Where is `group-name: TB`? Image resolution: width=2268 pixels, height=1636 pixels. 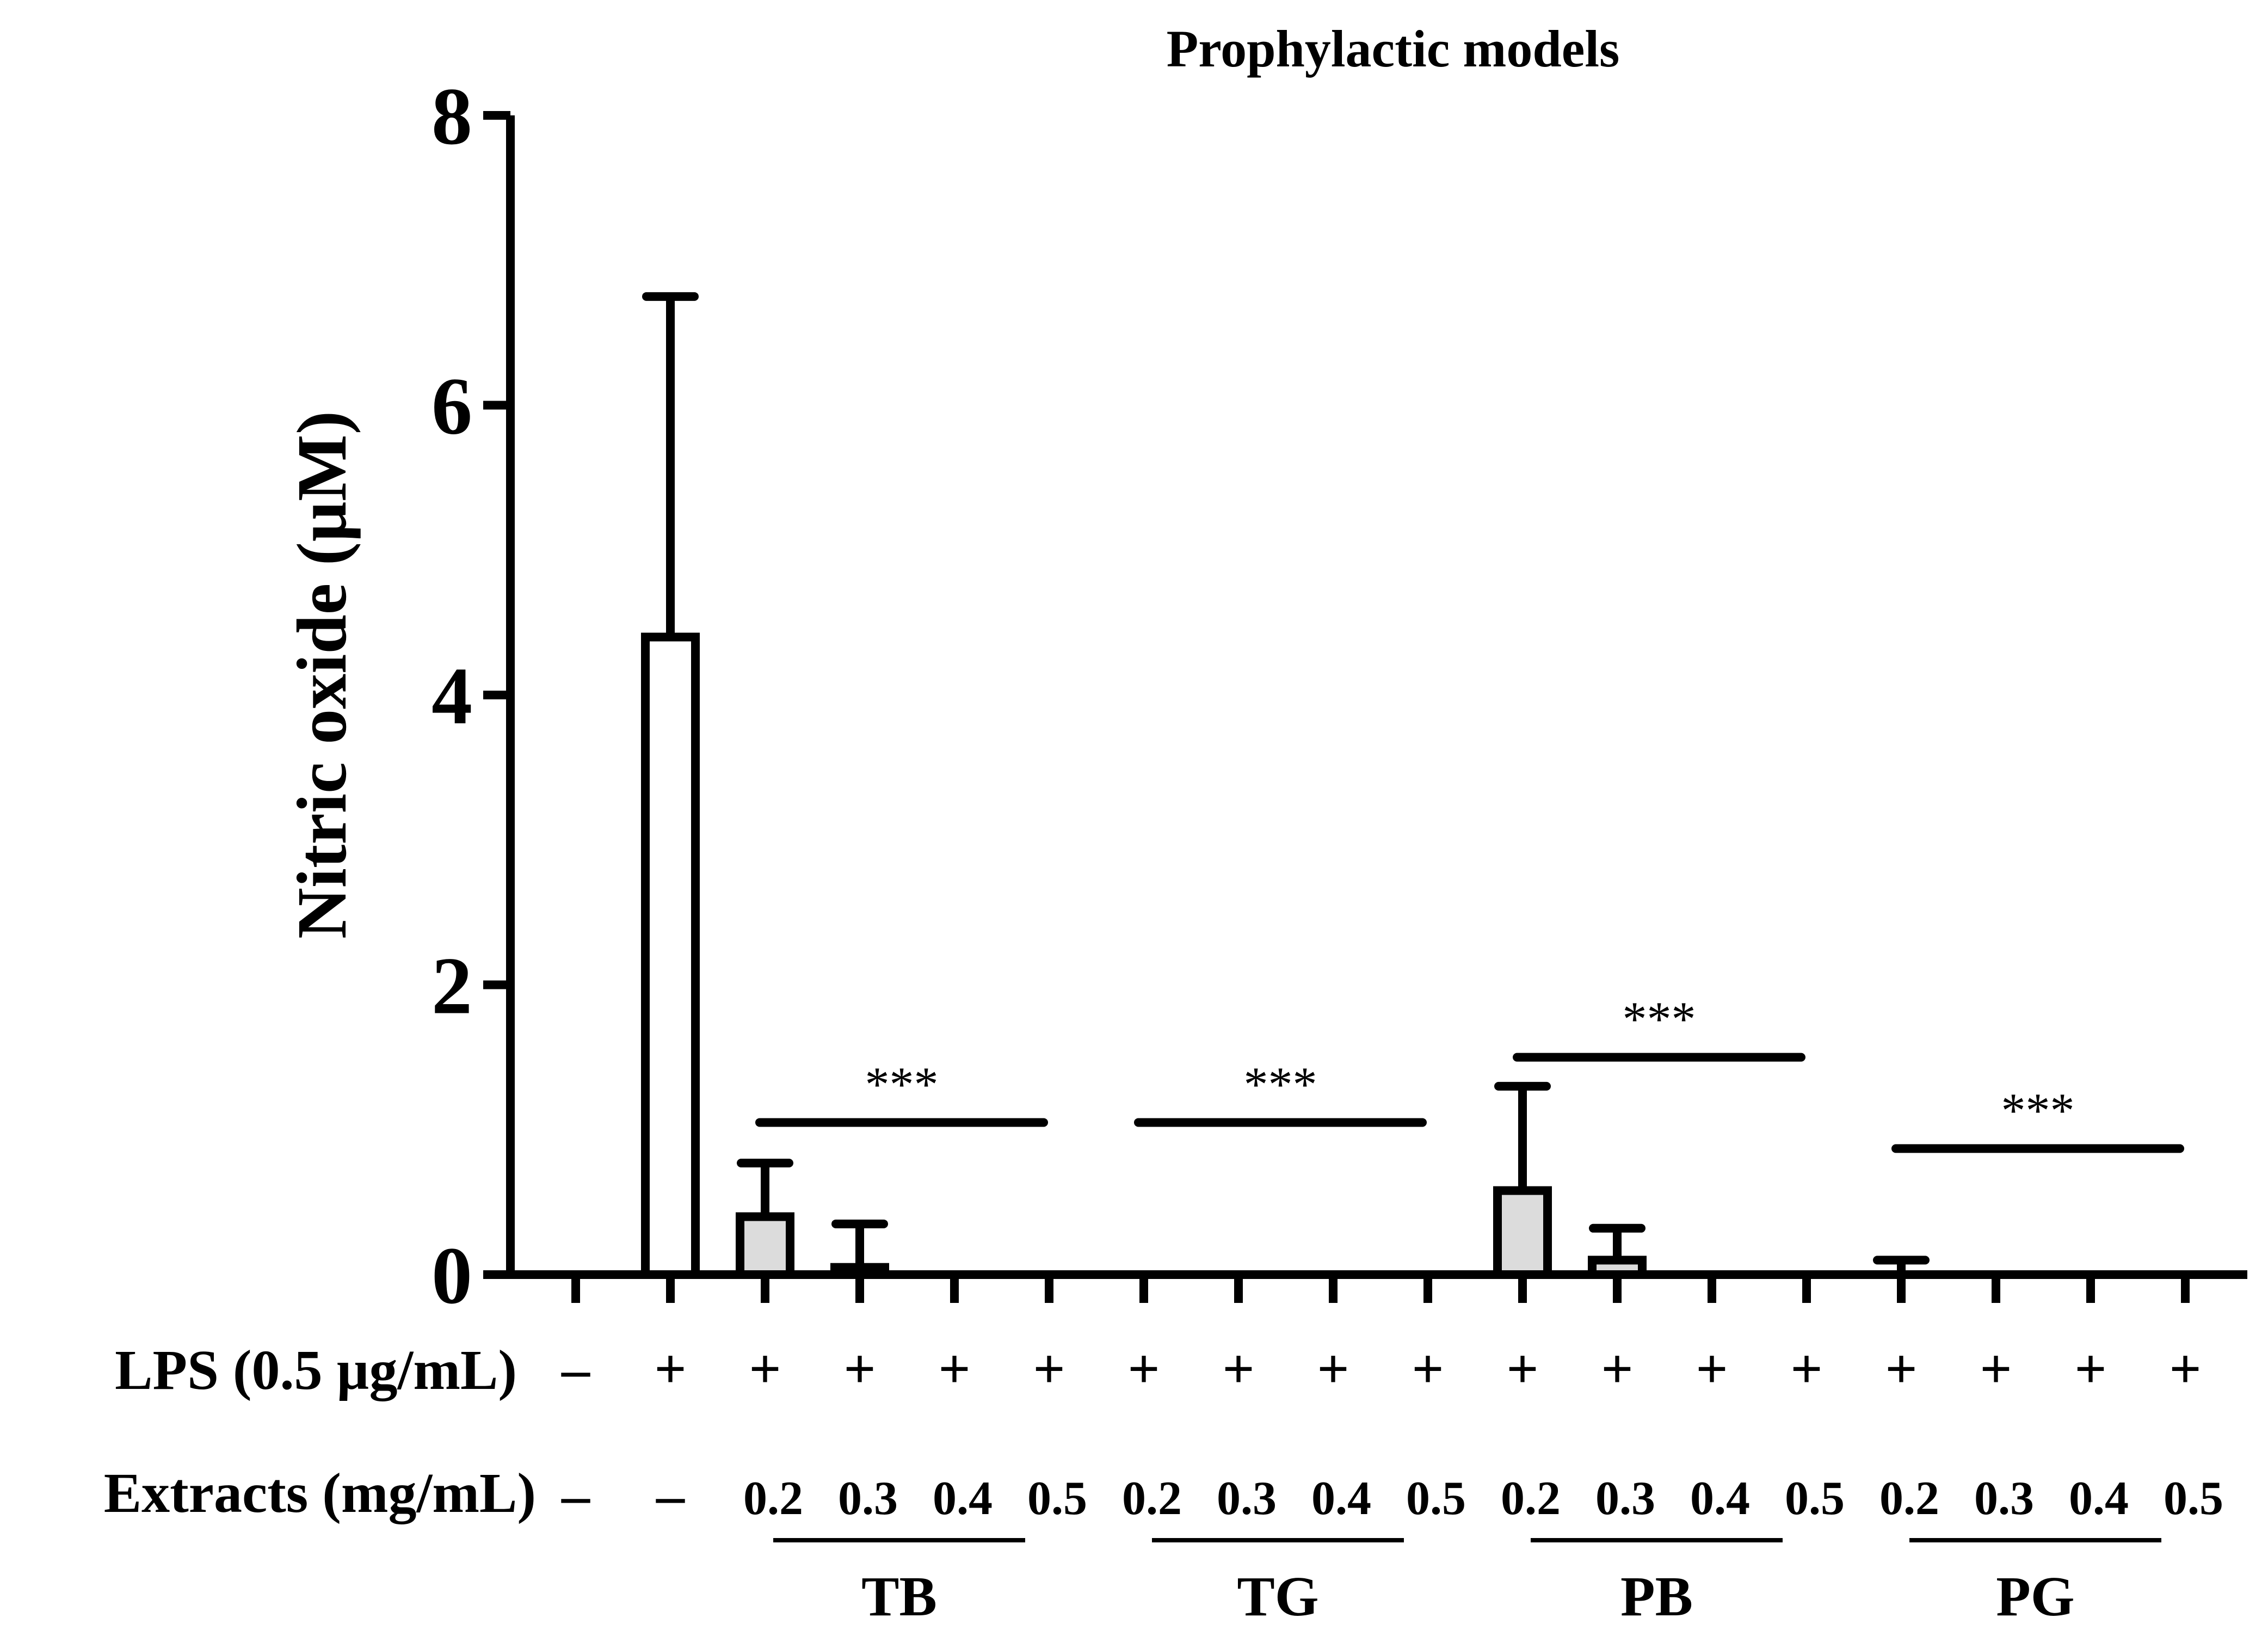 group-name: TB is located at coordinates (899, 1596).